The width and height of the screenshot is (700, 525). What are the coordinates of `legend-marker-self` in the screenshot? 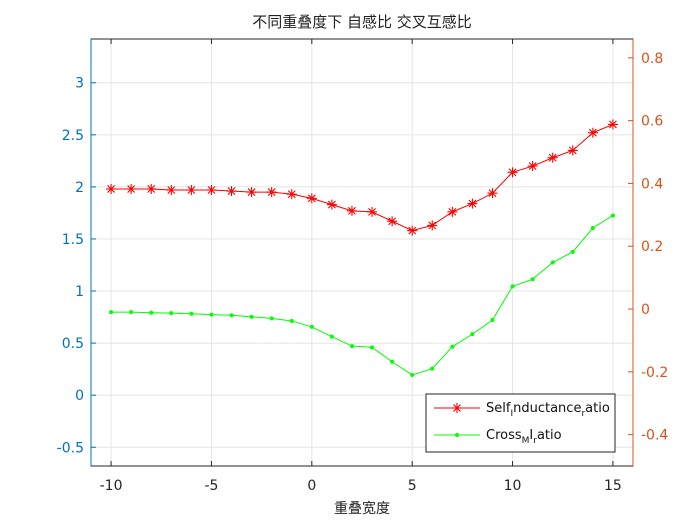 It's located at (457, 408).